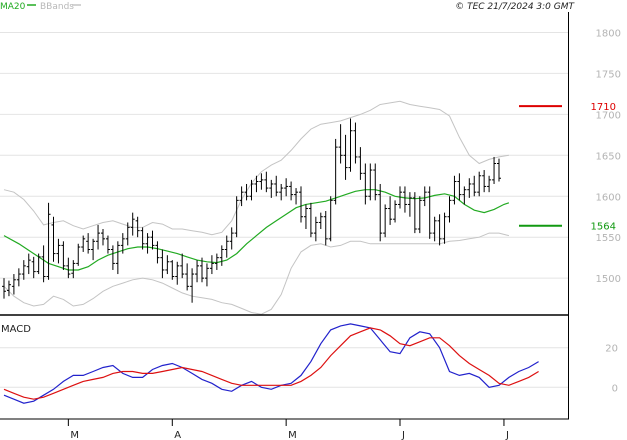 This screenshot has height=440, width=627. Describe the element at coordinates (57, 7) in the screenshot. I see `indicator-bbands-label: BBands` at that location.